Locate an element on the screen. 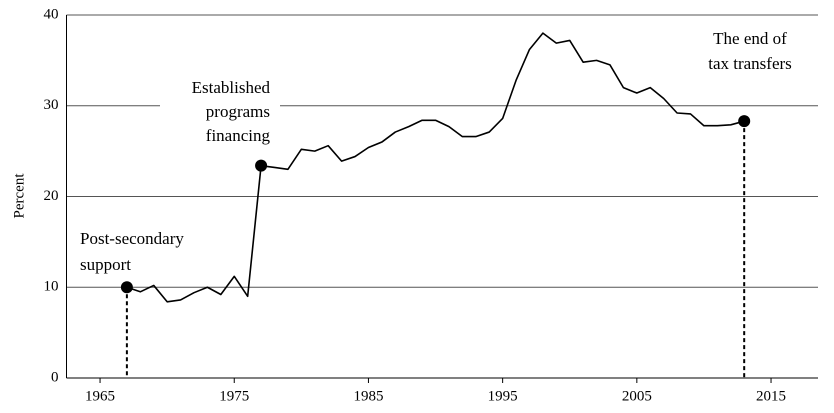 This screenshot has width=834, height=413. x-tick-label: 1995 is located at coordinates (503, 396).